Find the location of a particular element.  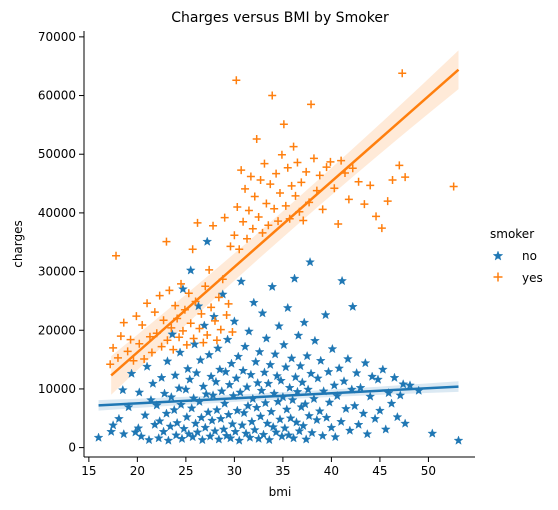

y-tick-label: 50000 is located at coordinates (57, 154).